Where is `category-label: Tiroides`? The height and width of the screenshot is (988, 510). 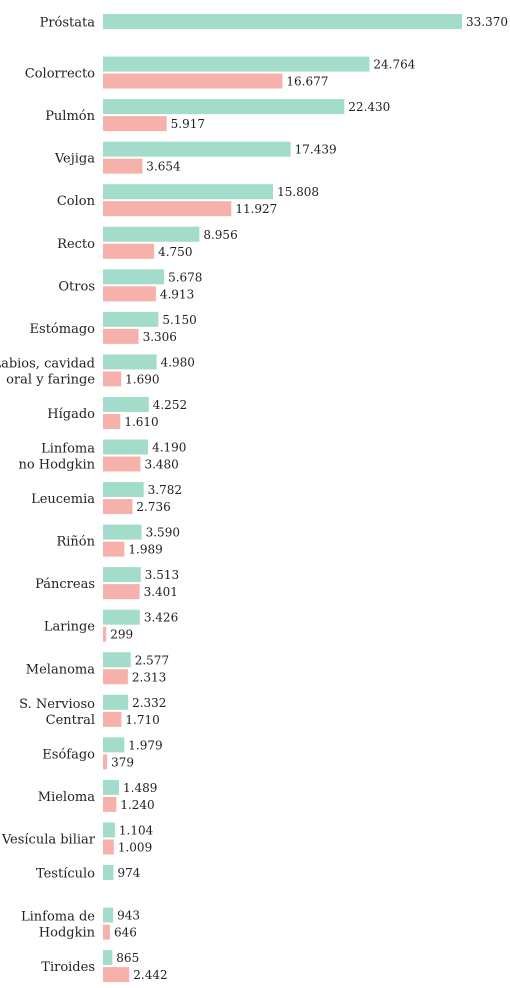 category-label: Tiroides is located at coordinates (68, 967).